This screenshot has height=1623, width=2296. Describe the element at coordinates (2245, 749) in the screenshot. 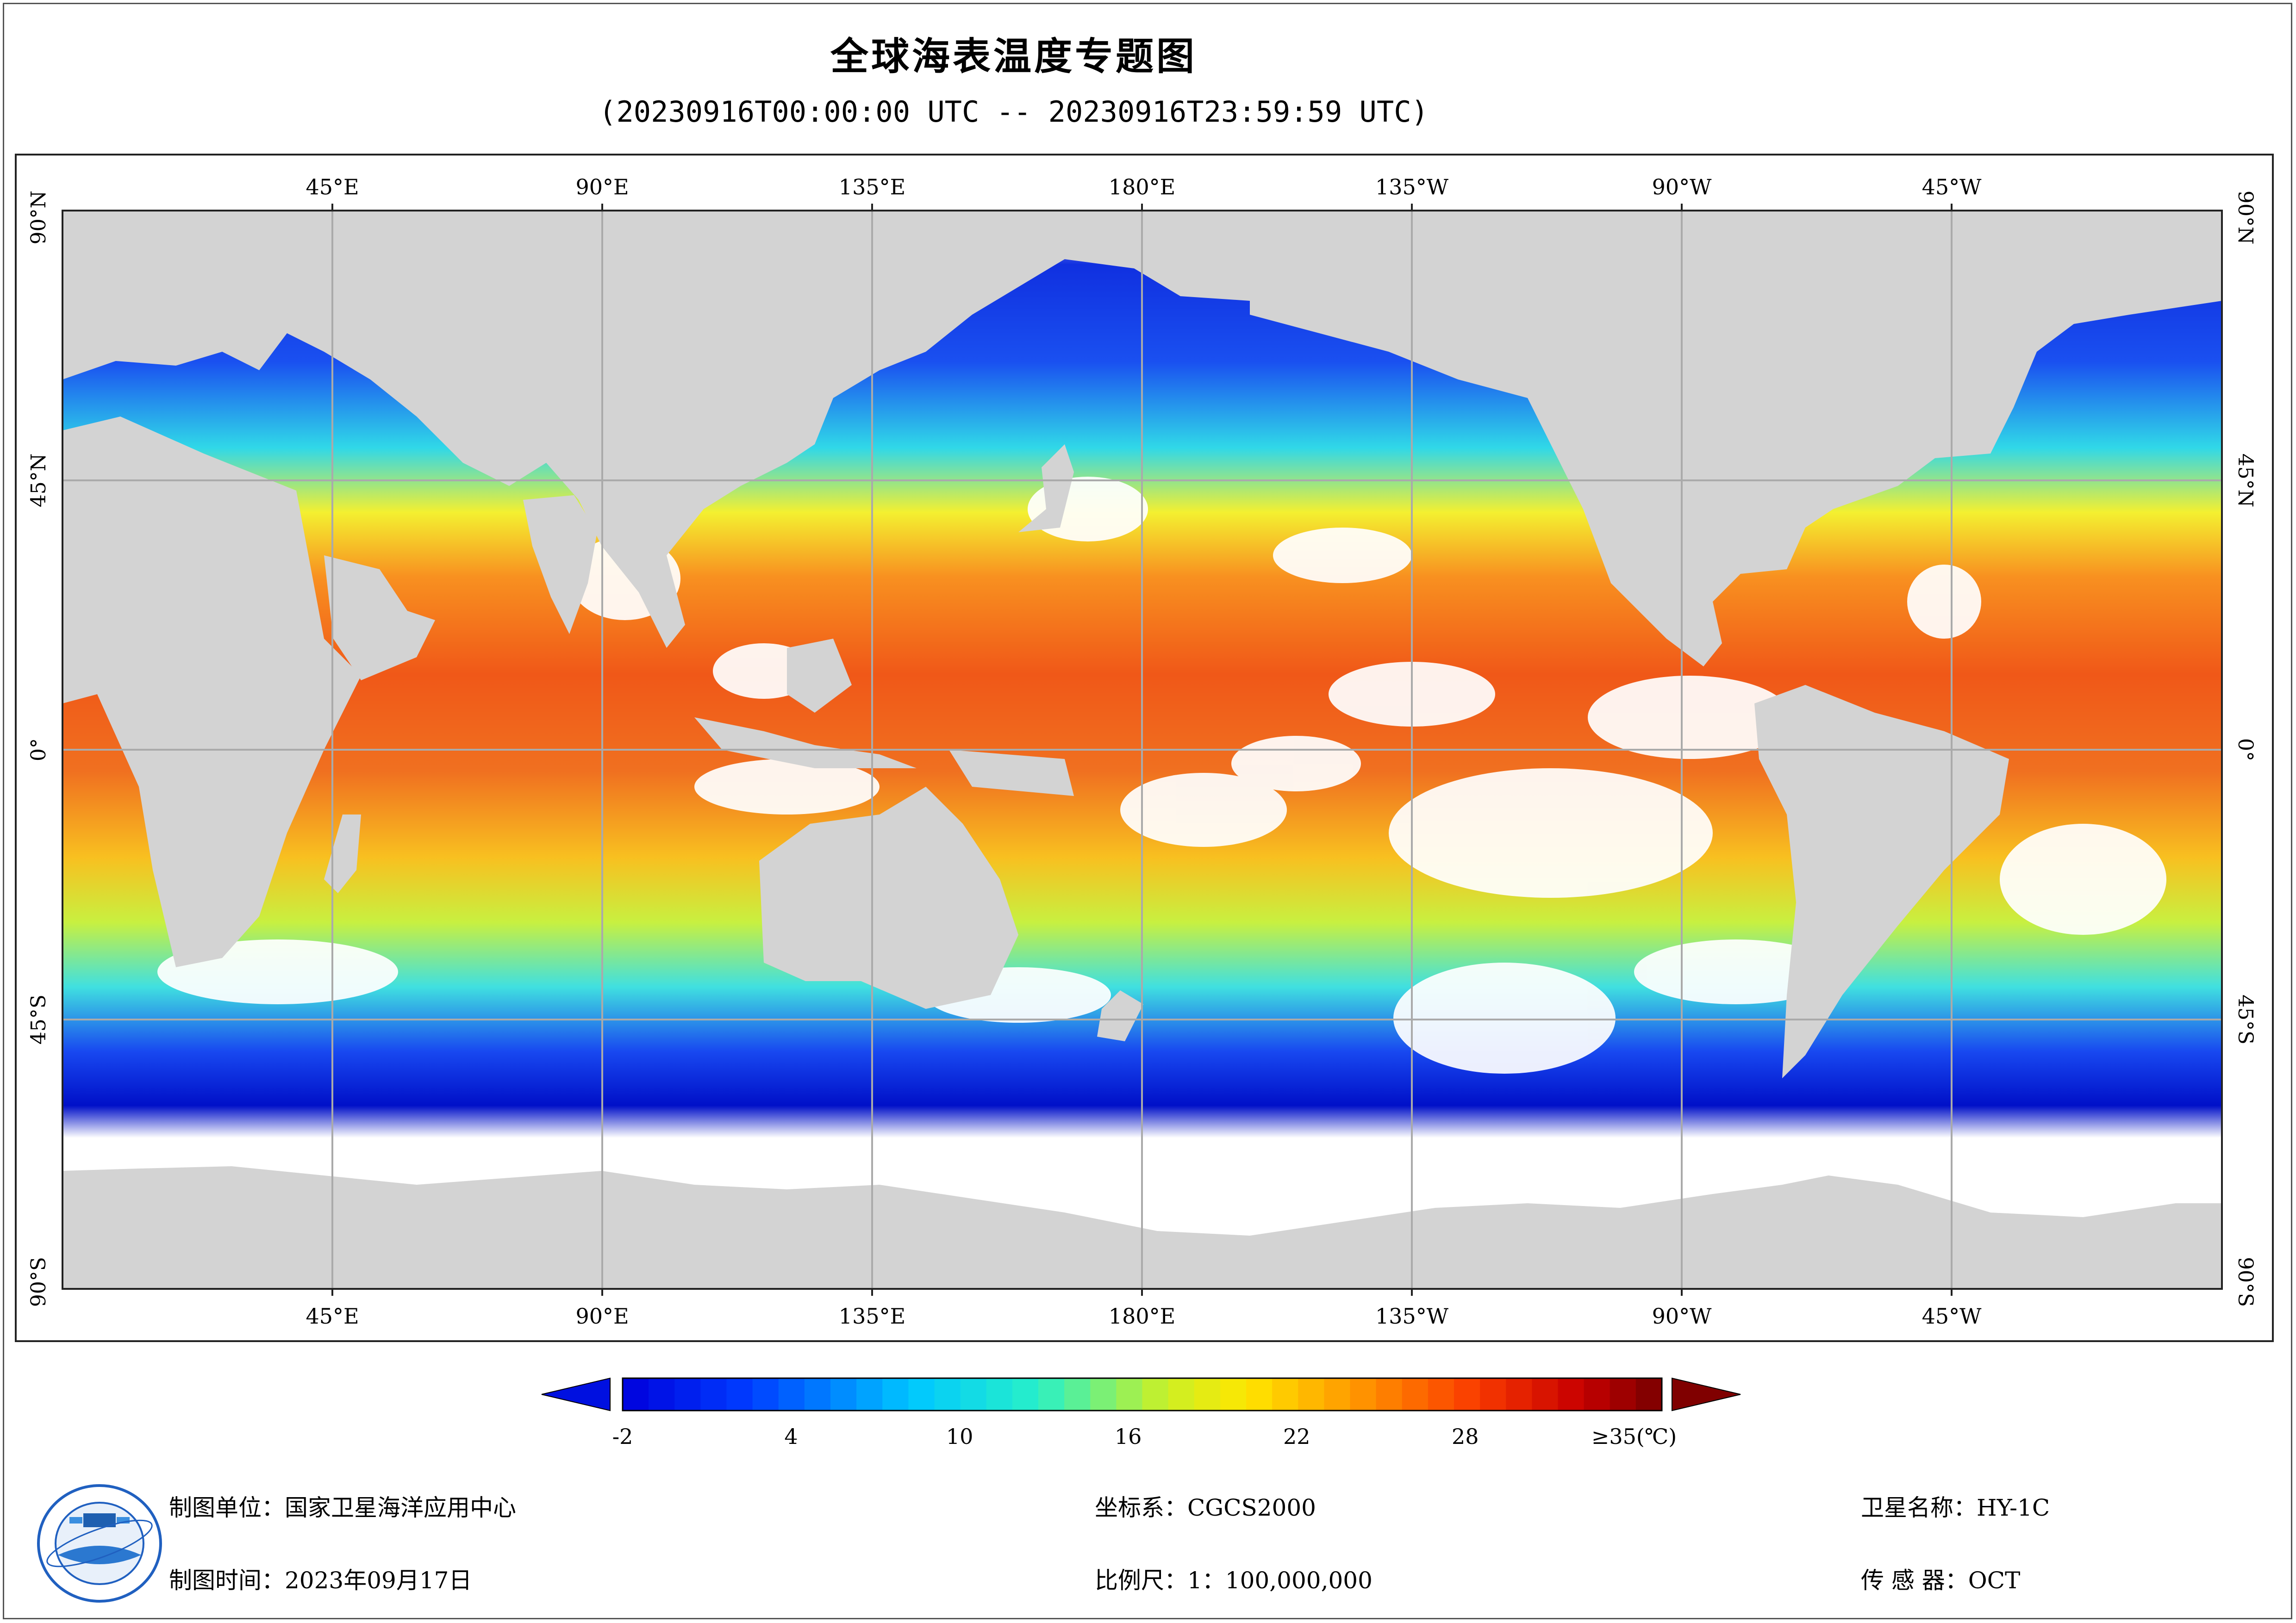

I see `lat-label-right: 0°` at that location.